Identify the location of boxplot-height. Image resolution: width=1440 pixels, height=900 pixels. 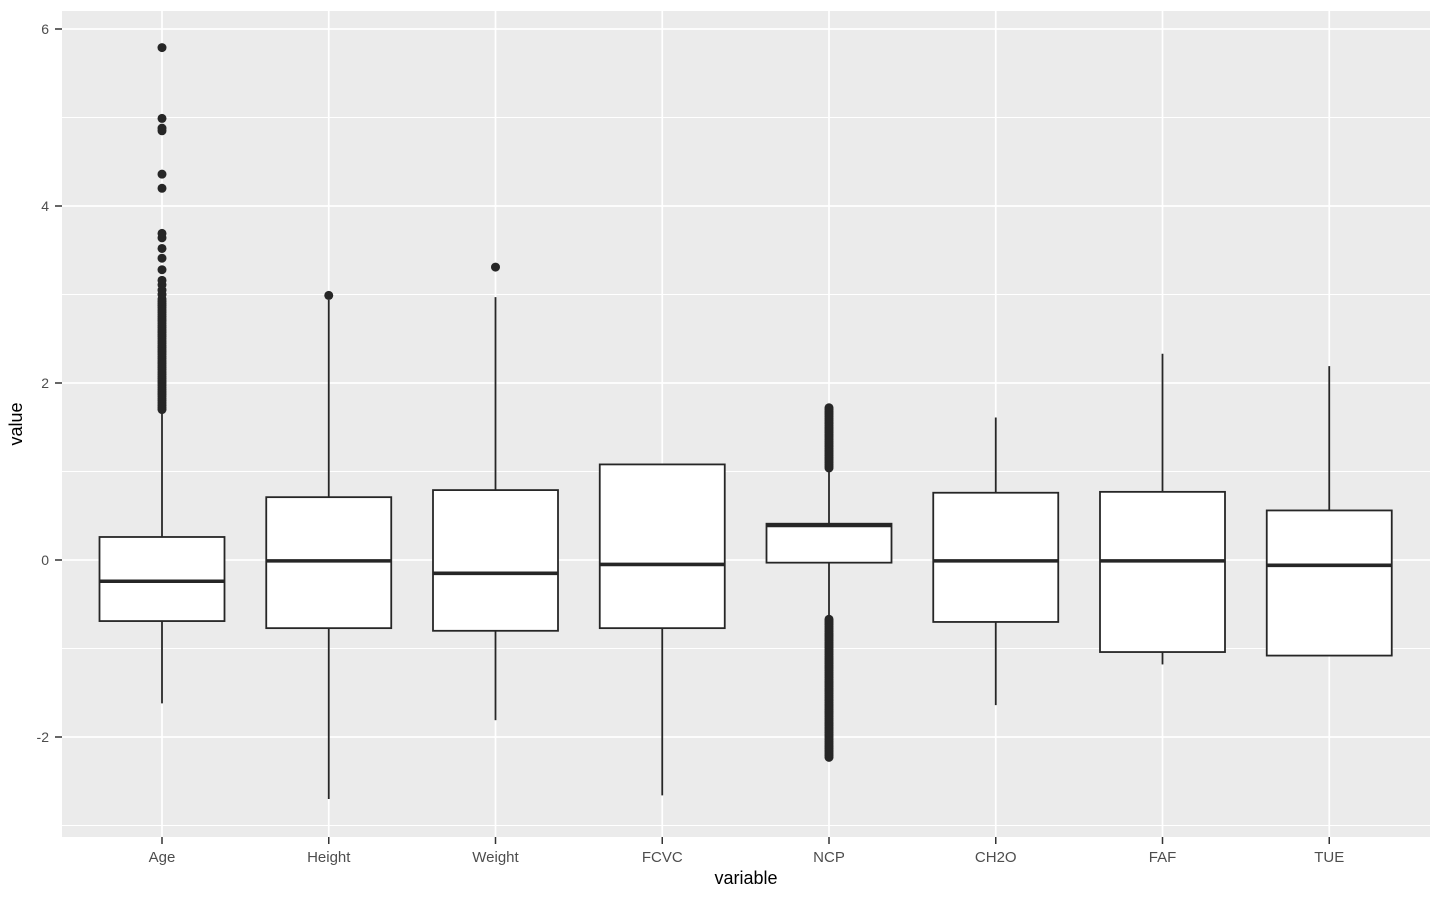
(329, 544).